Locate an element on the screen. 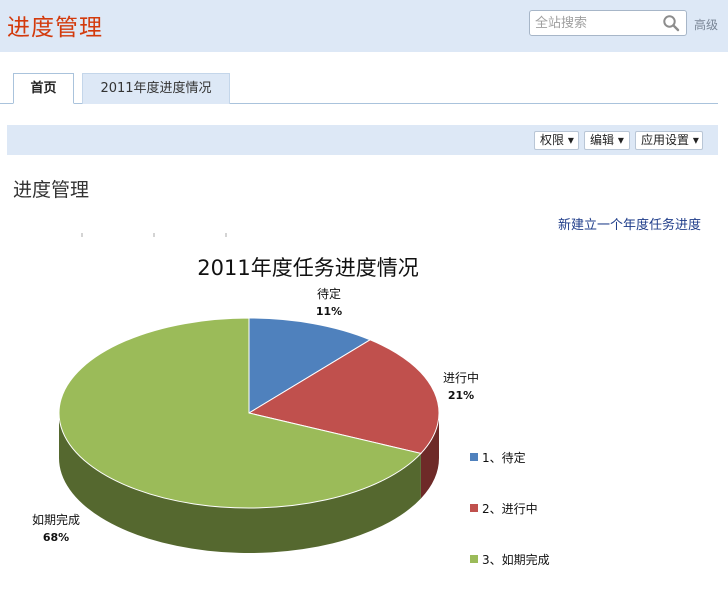 The image size is (728, 595). page-heading: 进度管理 is located at coordinates (51, 190).